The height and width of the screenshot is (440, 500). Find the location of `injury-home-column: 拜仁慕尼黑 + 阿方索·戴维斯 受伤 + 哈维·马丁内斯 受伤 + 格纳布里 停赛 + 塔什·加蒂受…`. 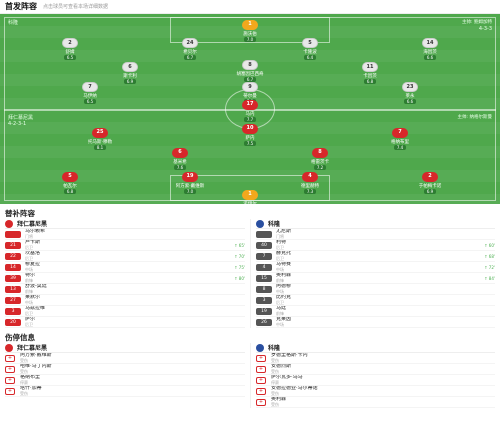

injury-home-column: 拜仁慕尼黑 + 阿方索·戴维斯 受伤 + 哈维·马丁内斯 受伤 + 格纳布里 停赛 + 塔什·加蒂受… is located at coordinates (125, 375).